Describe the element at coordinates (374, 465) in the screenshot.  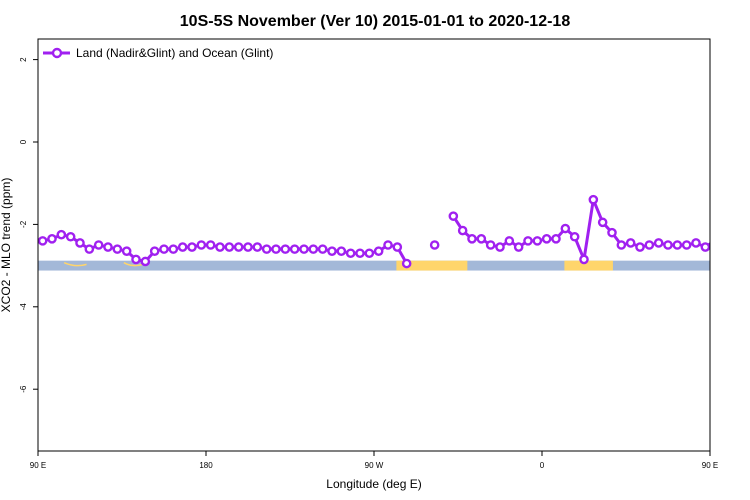
I see `x-tick-label: 90 W` at that location.